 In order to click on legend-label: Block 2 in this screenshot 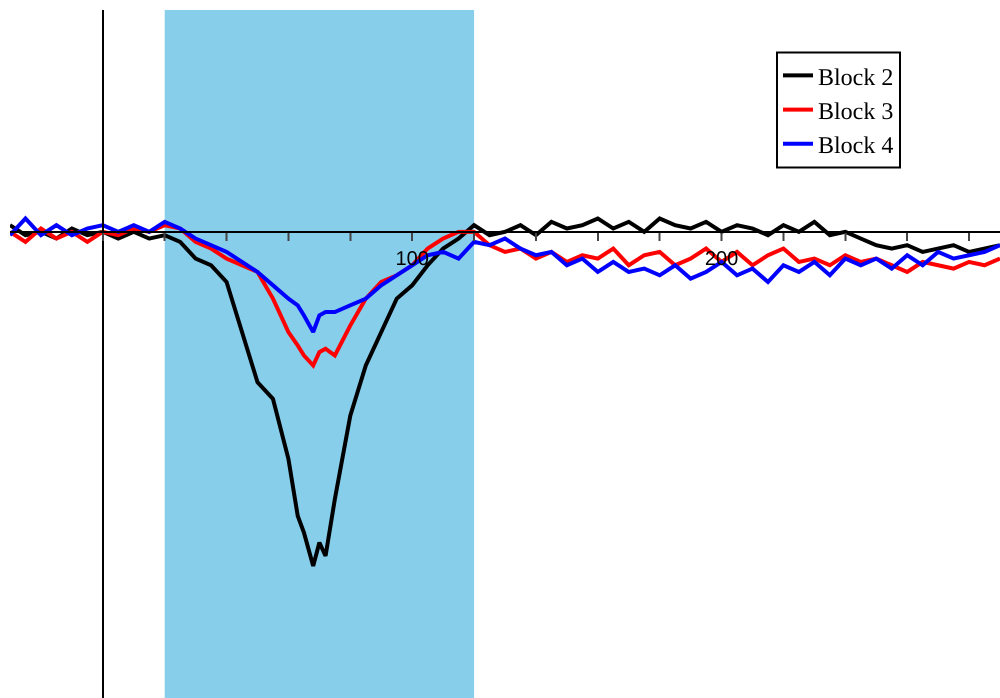, I will do `click(856, 77)`.